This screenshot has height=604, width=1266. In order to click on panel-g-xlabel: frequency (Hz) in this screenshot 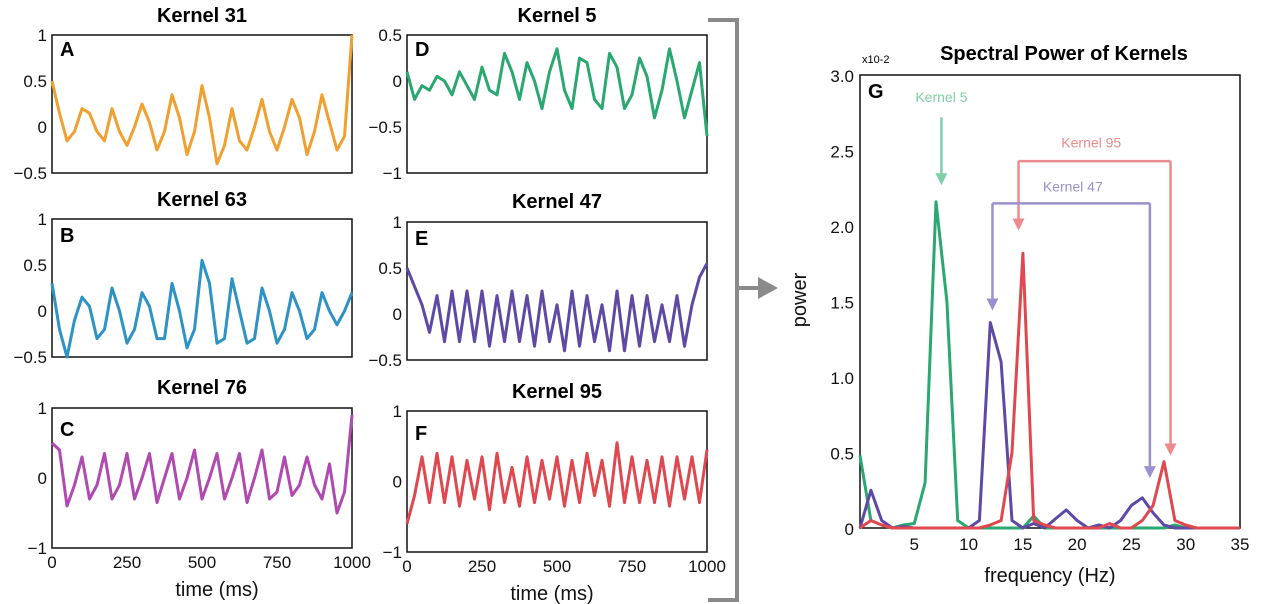, I will do `click(1049, 576)`.